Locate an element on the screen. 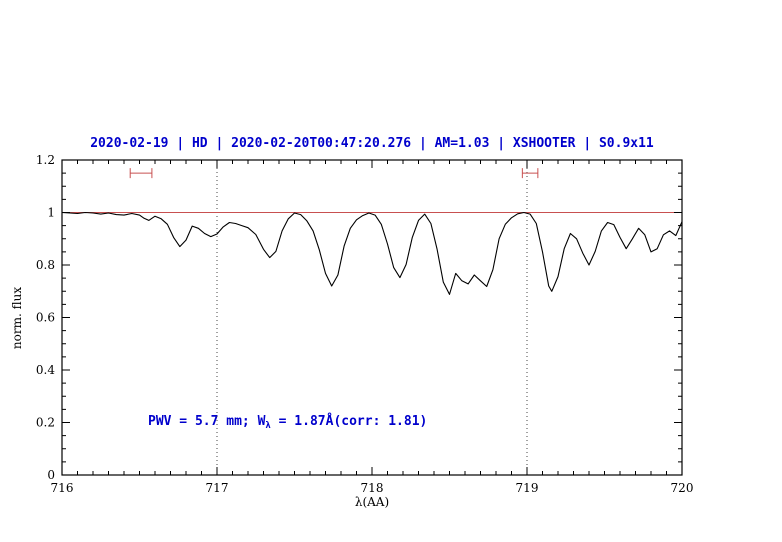 This screenshot has height=542, width=782. y-tick-label: 0.8 is located at coordinates (45, 265).